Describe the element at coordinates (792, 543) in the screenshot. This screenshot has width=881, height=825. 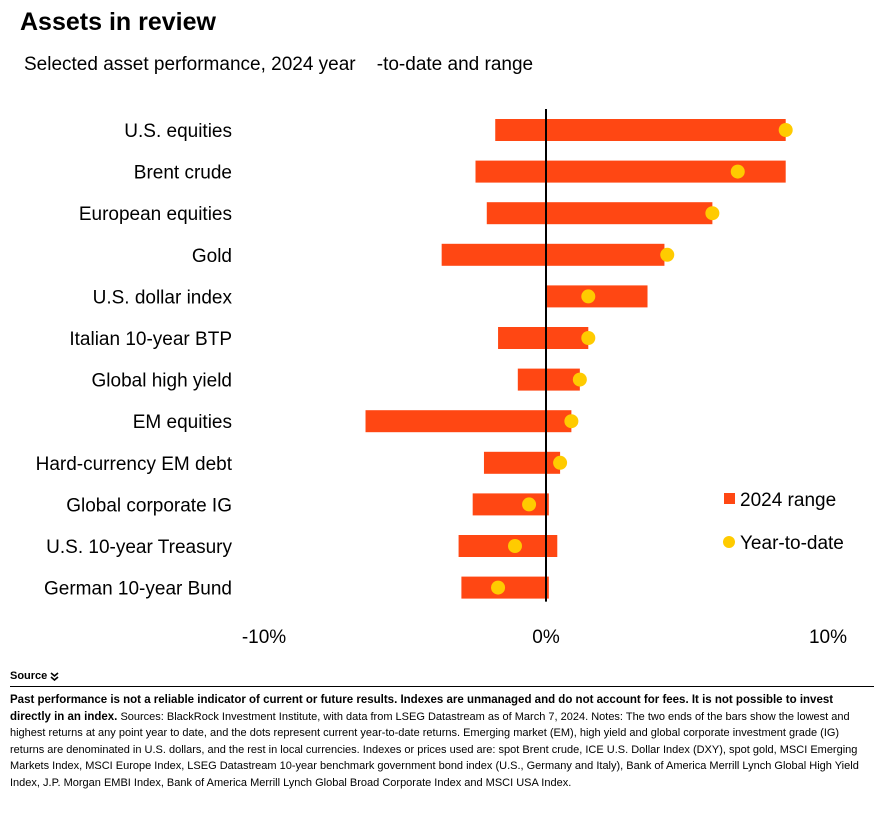
I see `legend-ytd-label: Year-to-date` at that location.